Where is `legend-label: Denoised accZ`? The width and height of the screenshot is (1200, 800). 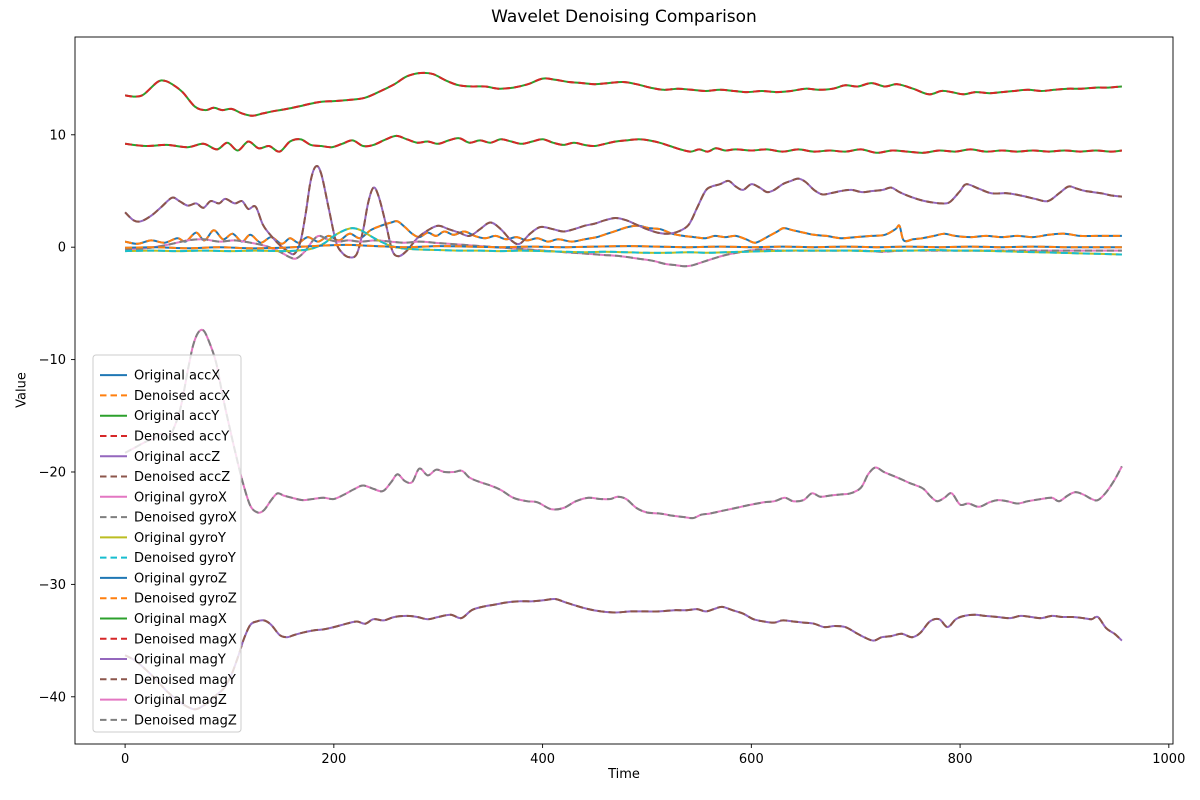
legend-label: Denoised accZ is located at coordinates (182, 477).